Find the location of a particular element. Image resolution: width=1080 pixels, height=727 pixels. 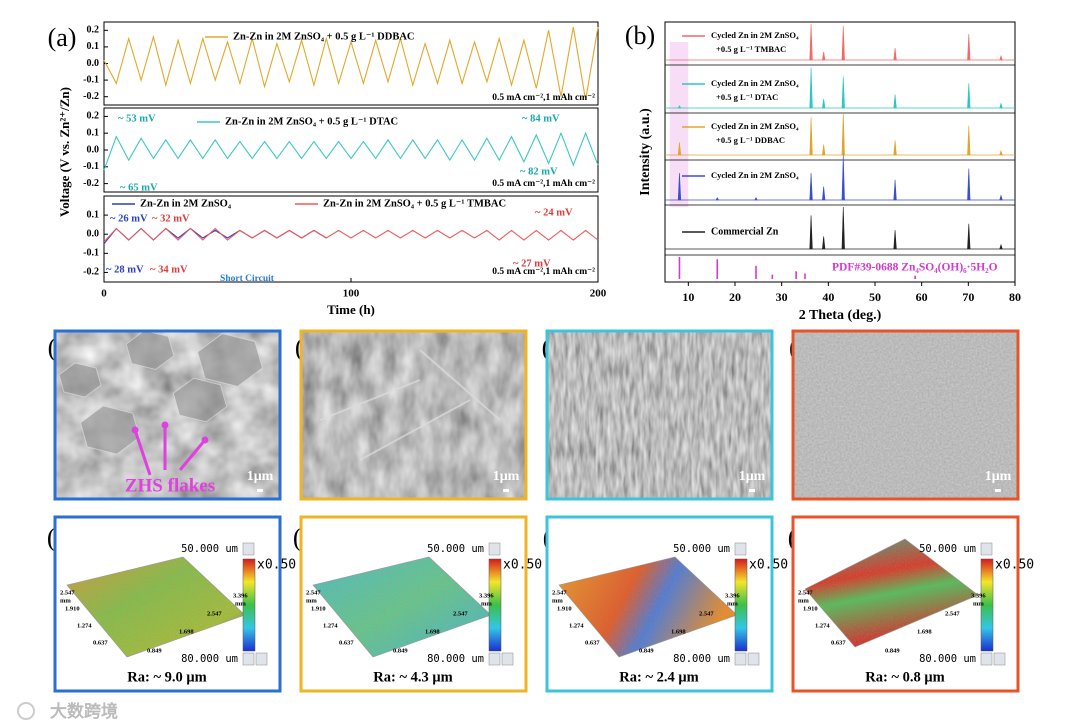

y-tick-label: -0.2 is located at coordinates (91, 183).